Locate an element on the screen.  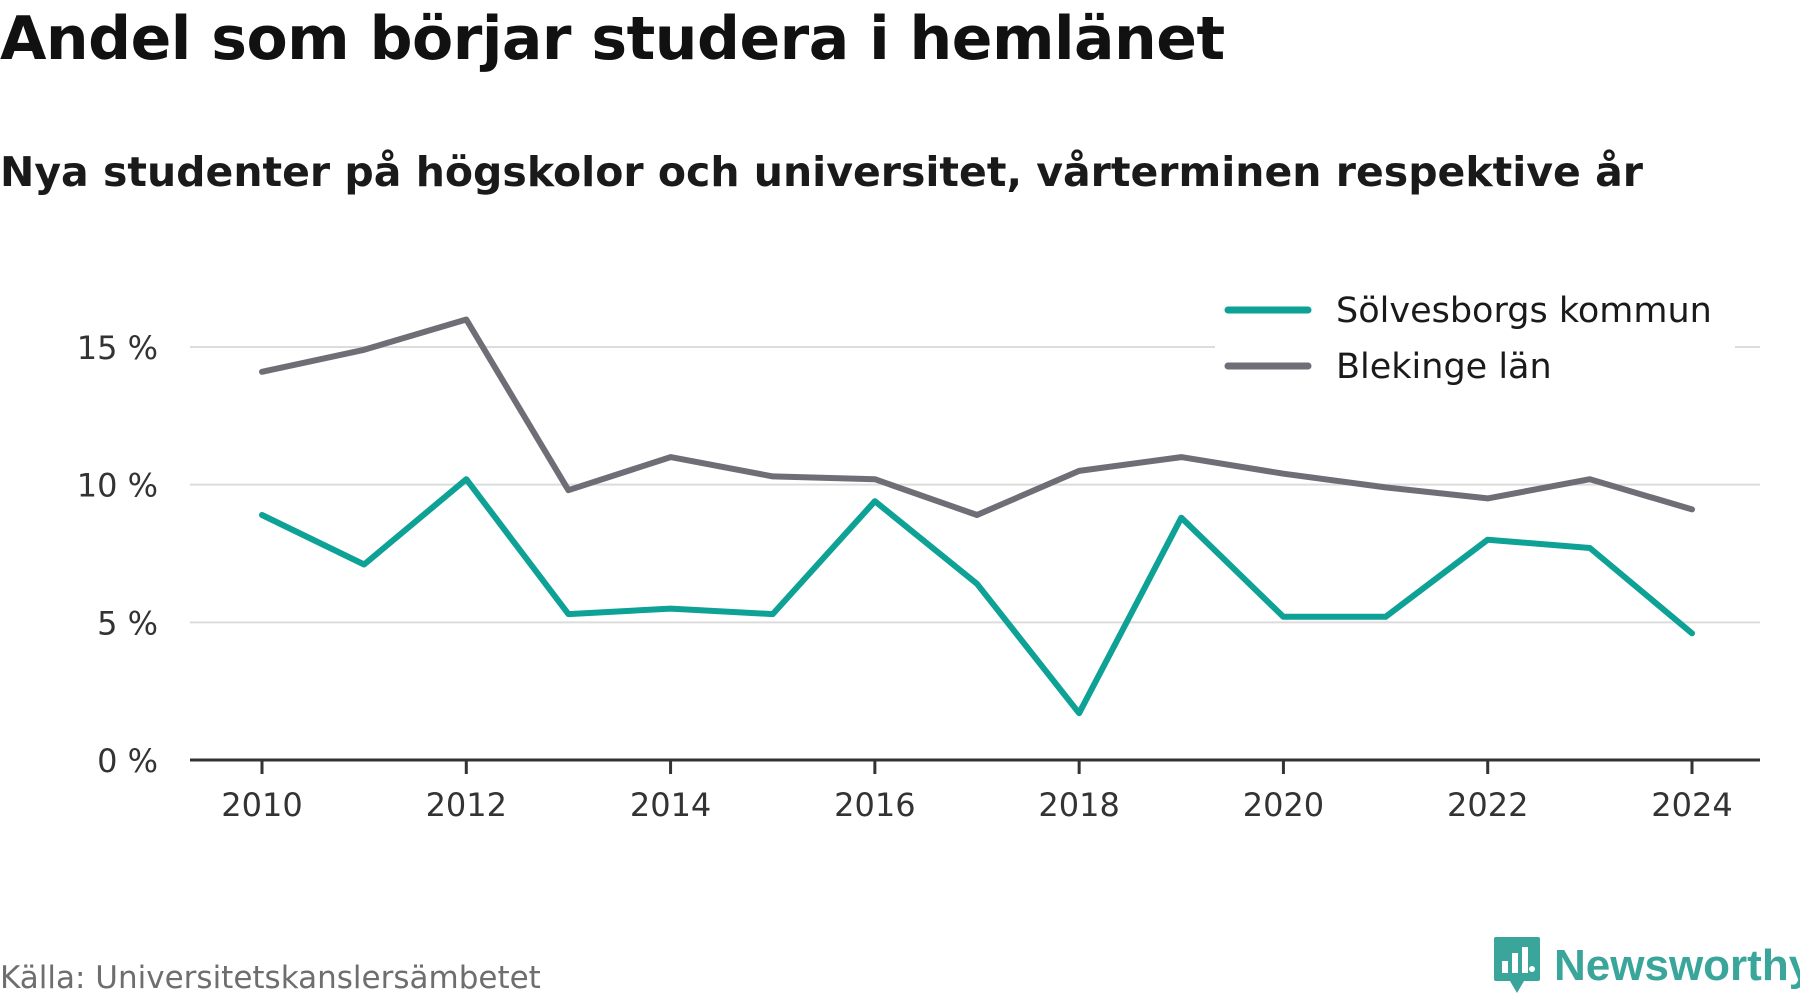
x-tick-label: 2018 is located at coordinates (1078, 805).